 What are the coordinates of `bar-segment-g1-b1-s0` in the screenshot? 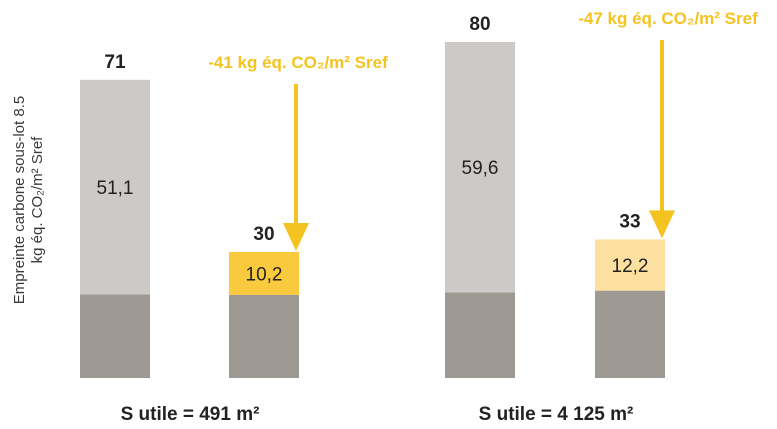 It's located at (630, 334).